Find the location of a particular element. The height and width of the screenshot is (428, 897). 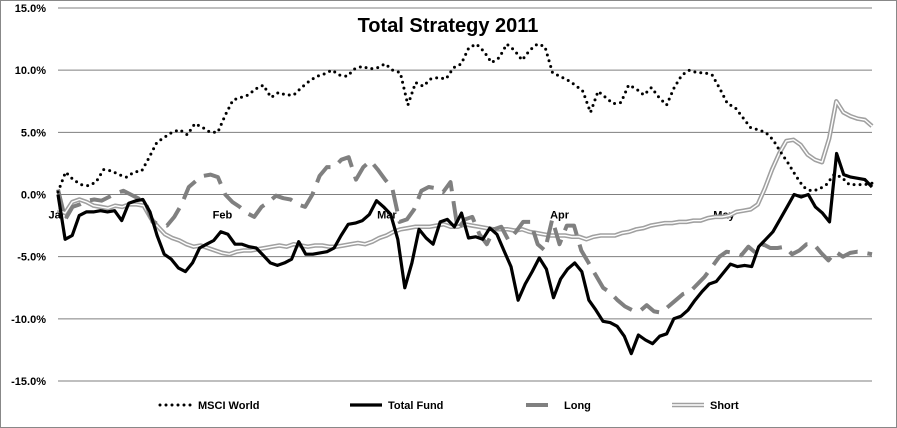

y-tick-label: 15.0% is located at coordinates (30, 9).